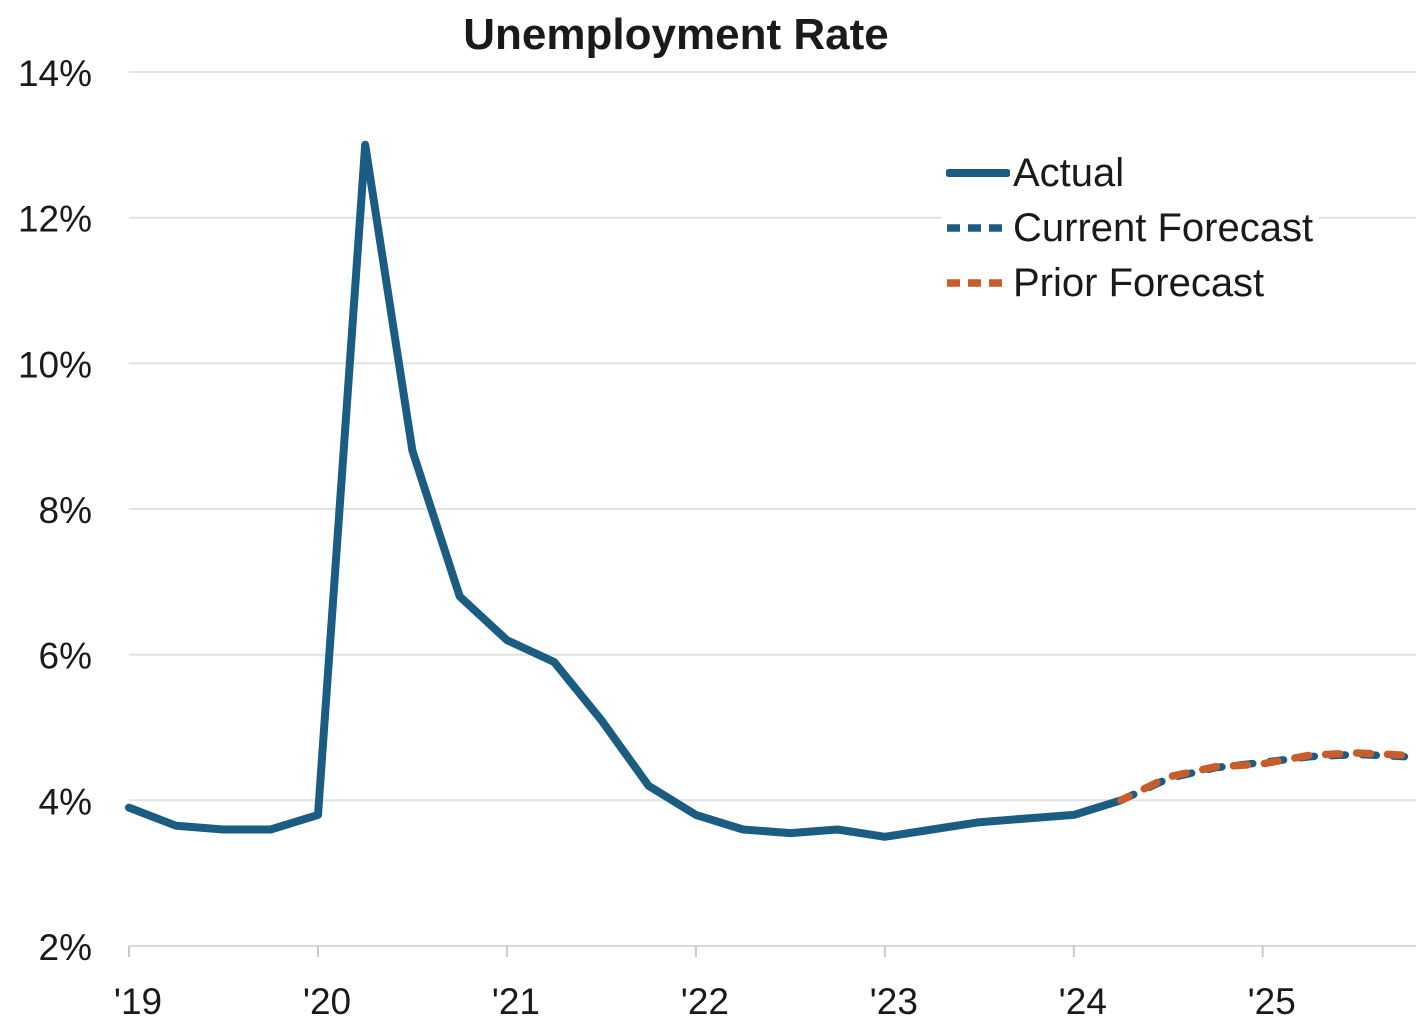 The width and height of the screenshot is (1419, 1027). I want to click on legend-item-current-forecast: Current Forecast, so click(1129, 227).